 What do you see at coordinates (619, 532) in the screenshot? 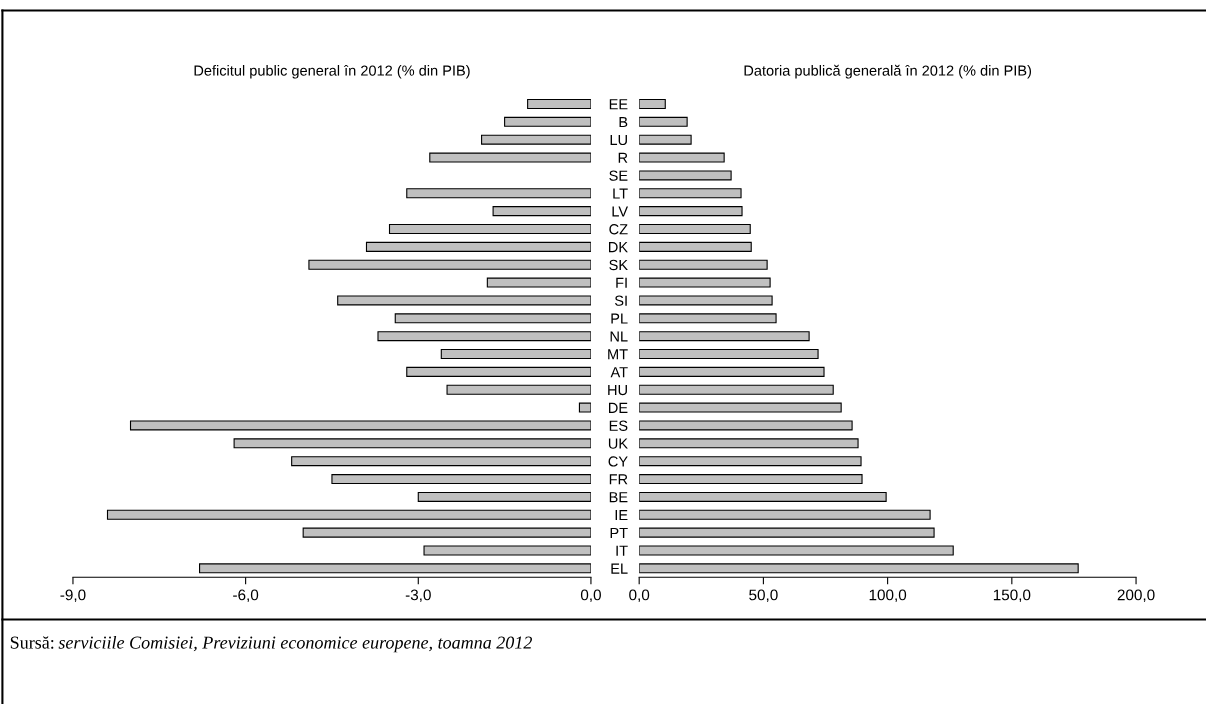
I see `y-tick-label: PT` at bounding box center [619, 532].